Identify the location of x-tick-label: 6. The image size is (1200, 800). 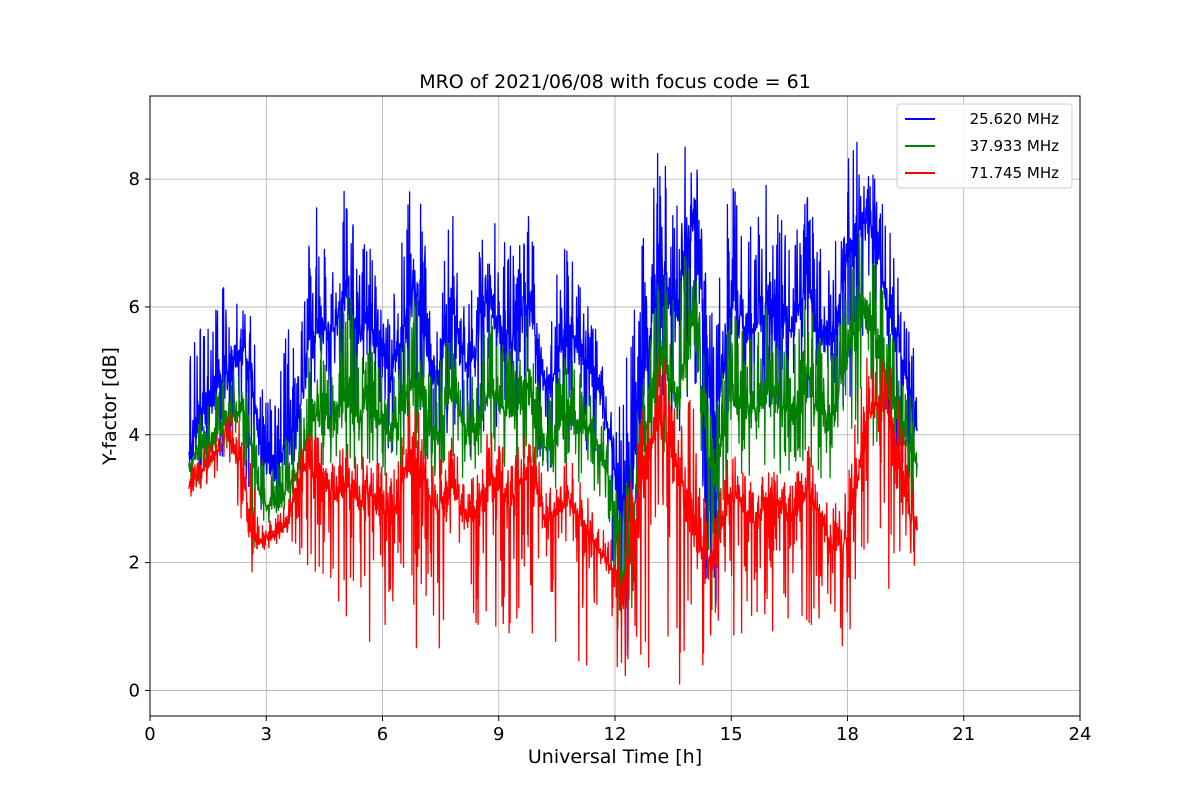
(382, 734).